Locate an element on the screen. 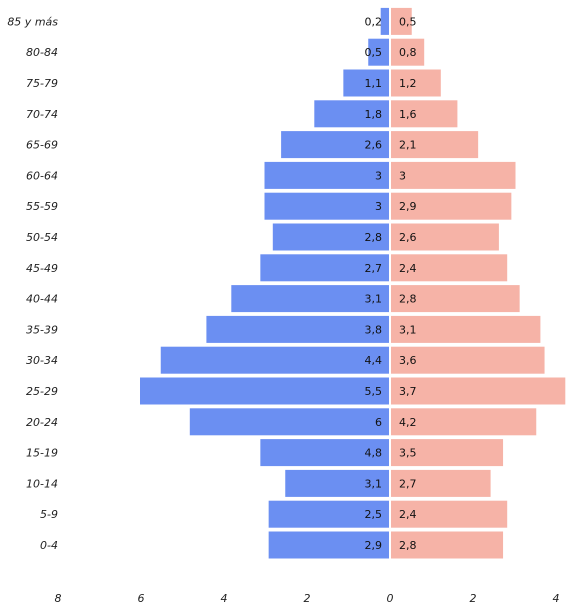 This screenshot has width=578, height=613. data-label-right-1: 0,8 is located at coordinates (408, 52).